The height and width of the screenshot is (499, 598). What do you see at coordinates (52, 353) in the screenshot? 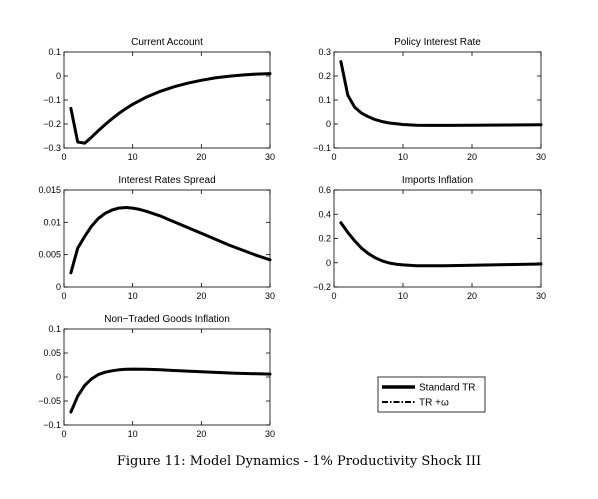
I see `y-tick-label: 0.05` at bounding box center [52, 353].